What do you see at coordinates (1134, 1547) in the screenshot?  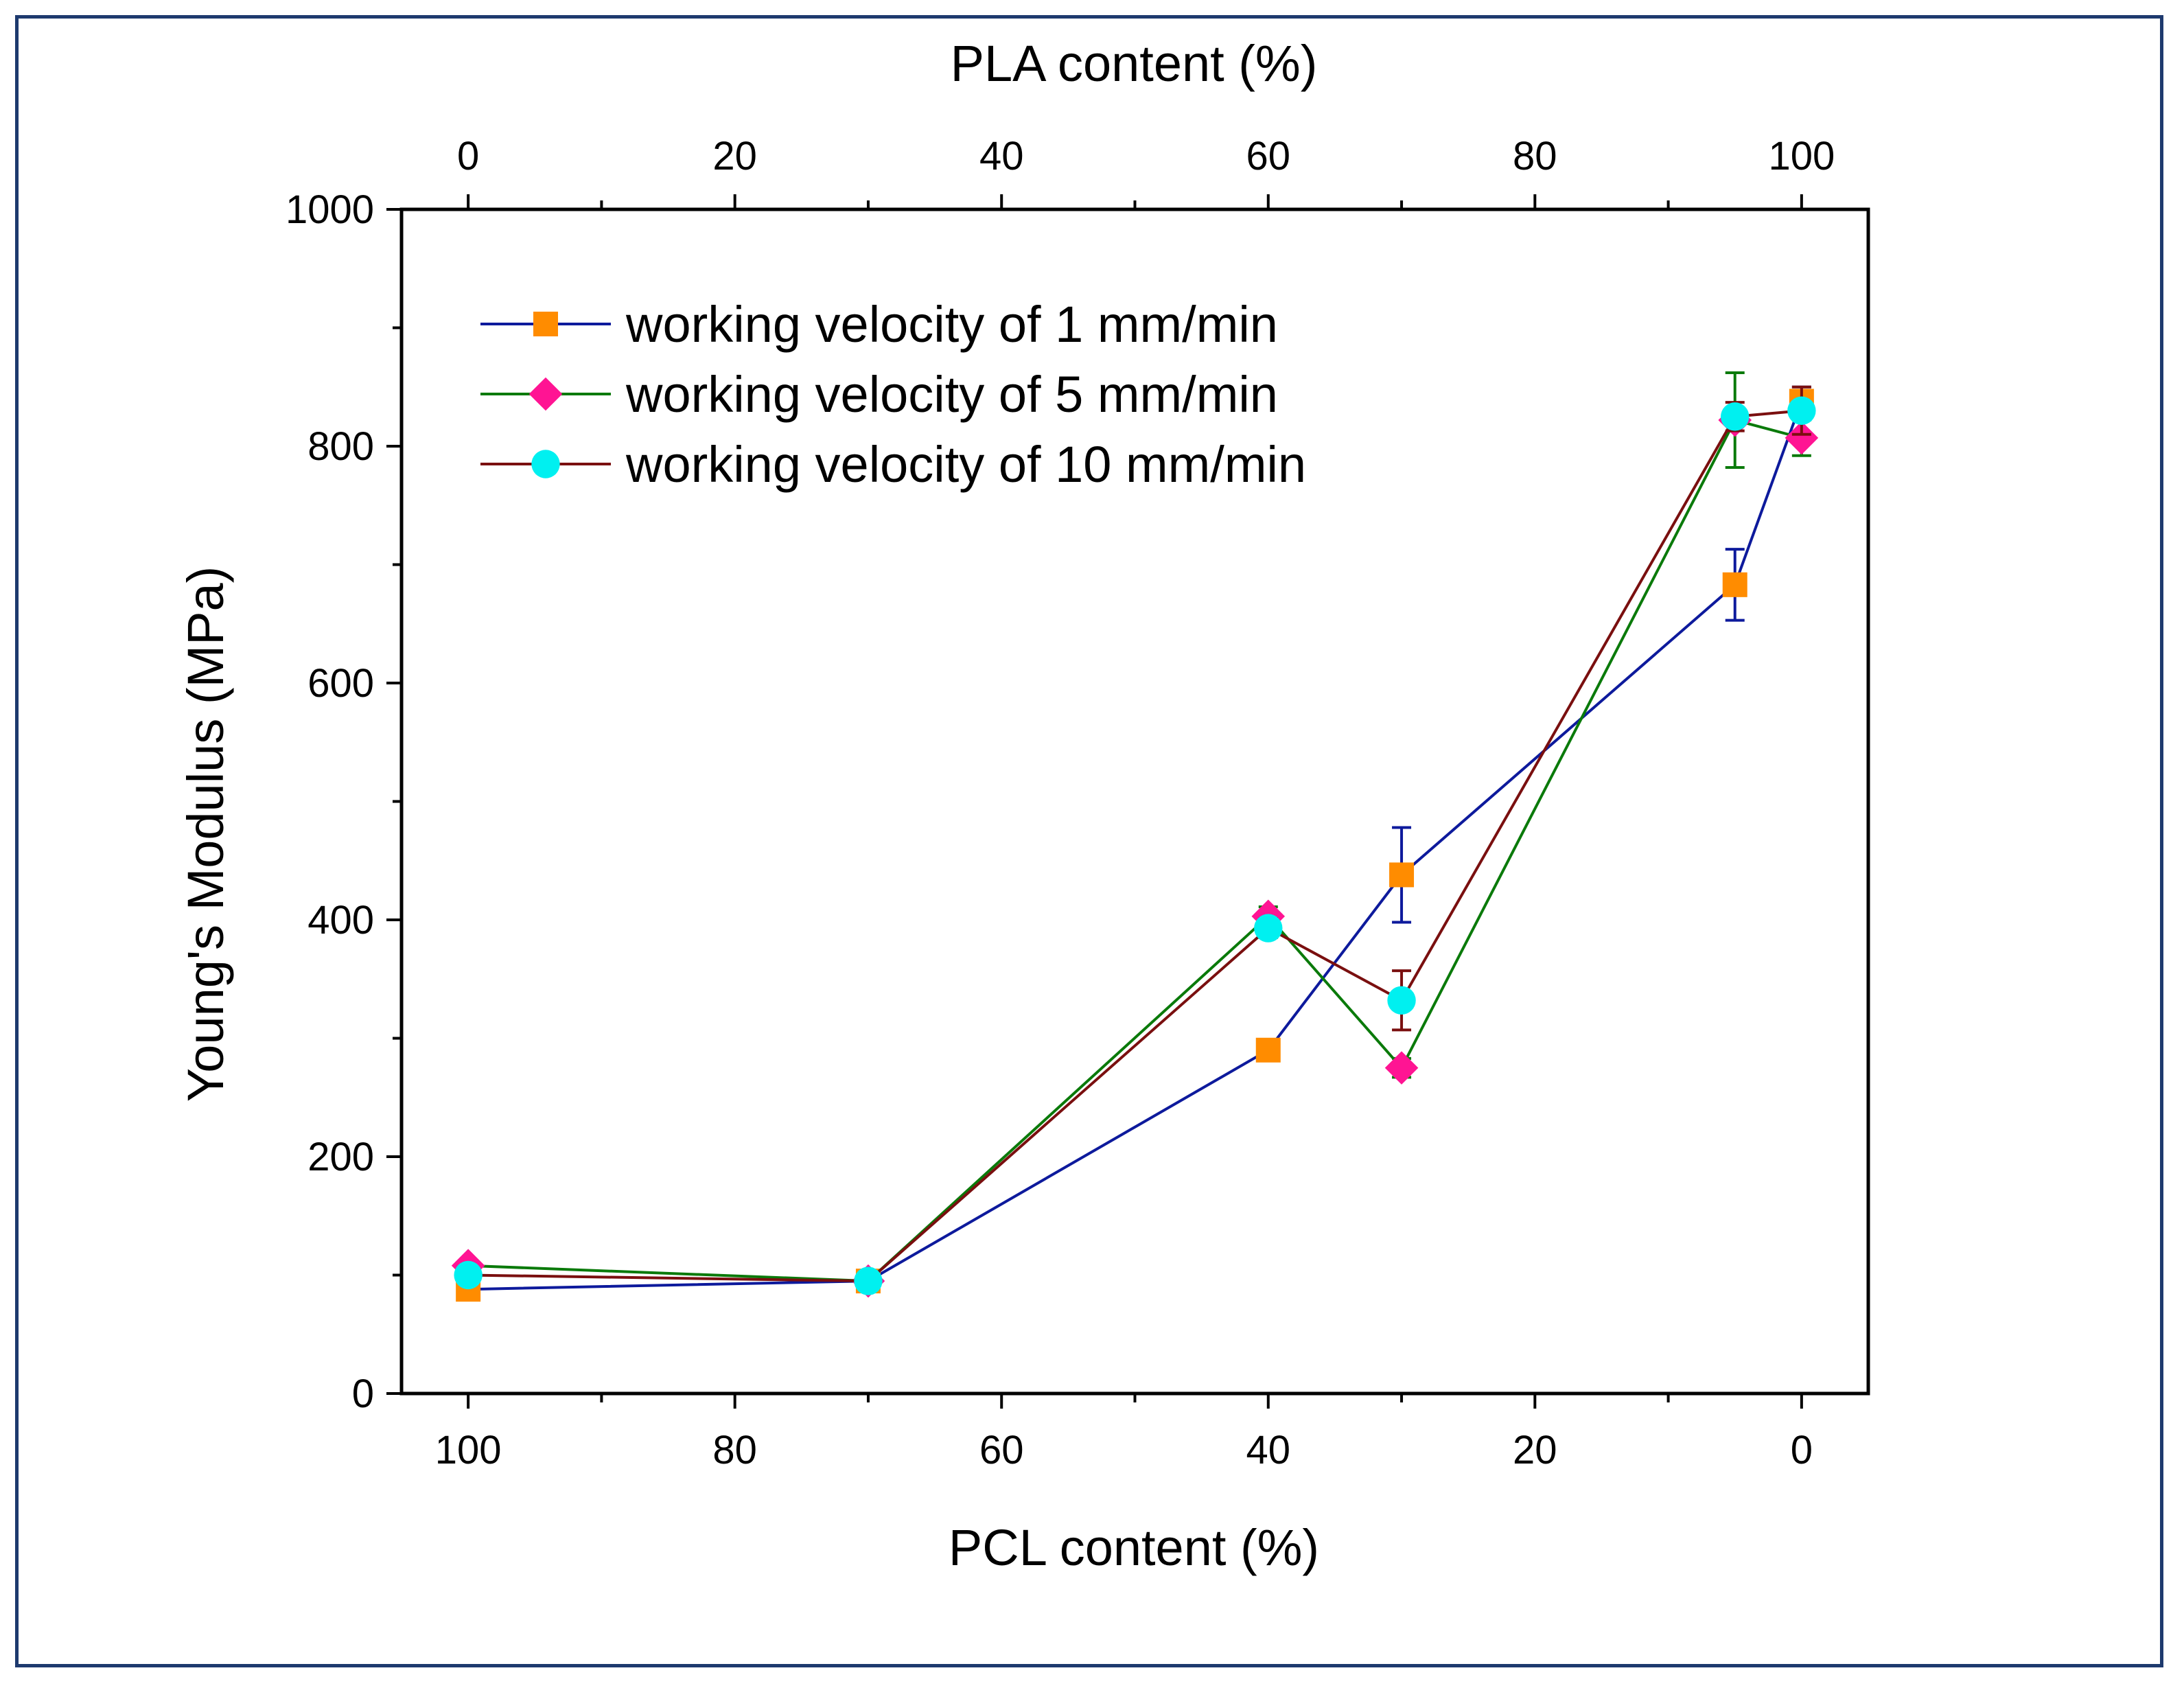 I see `x-axis-title: PCL content (%)` at bounding box center [1134, 1547].